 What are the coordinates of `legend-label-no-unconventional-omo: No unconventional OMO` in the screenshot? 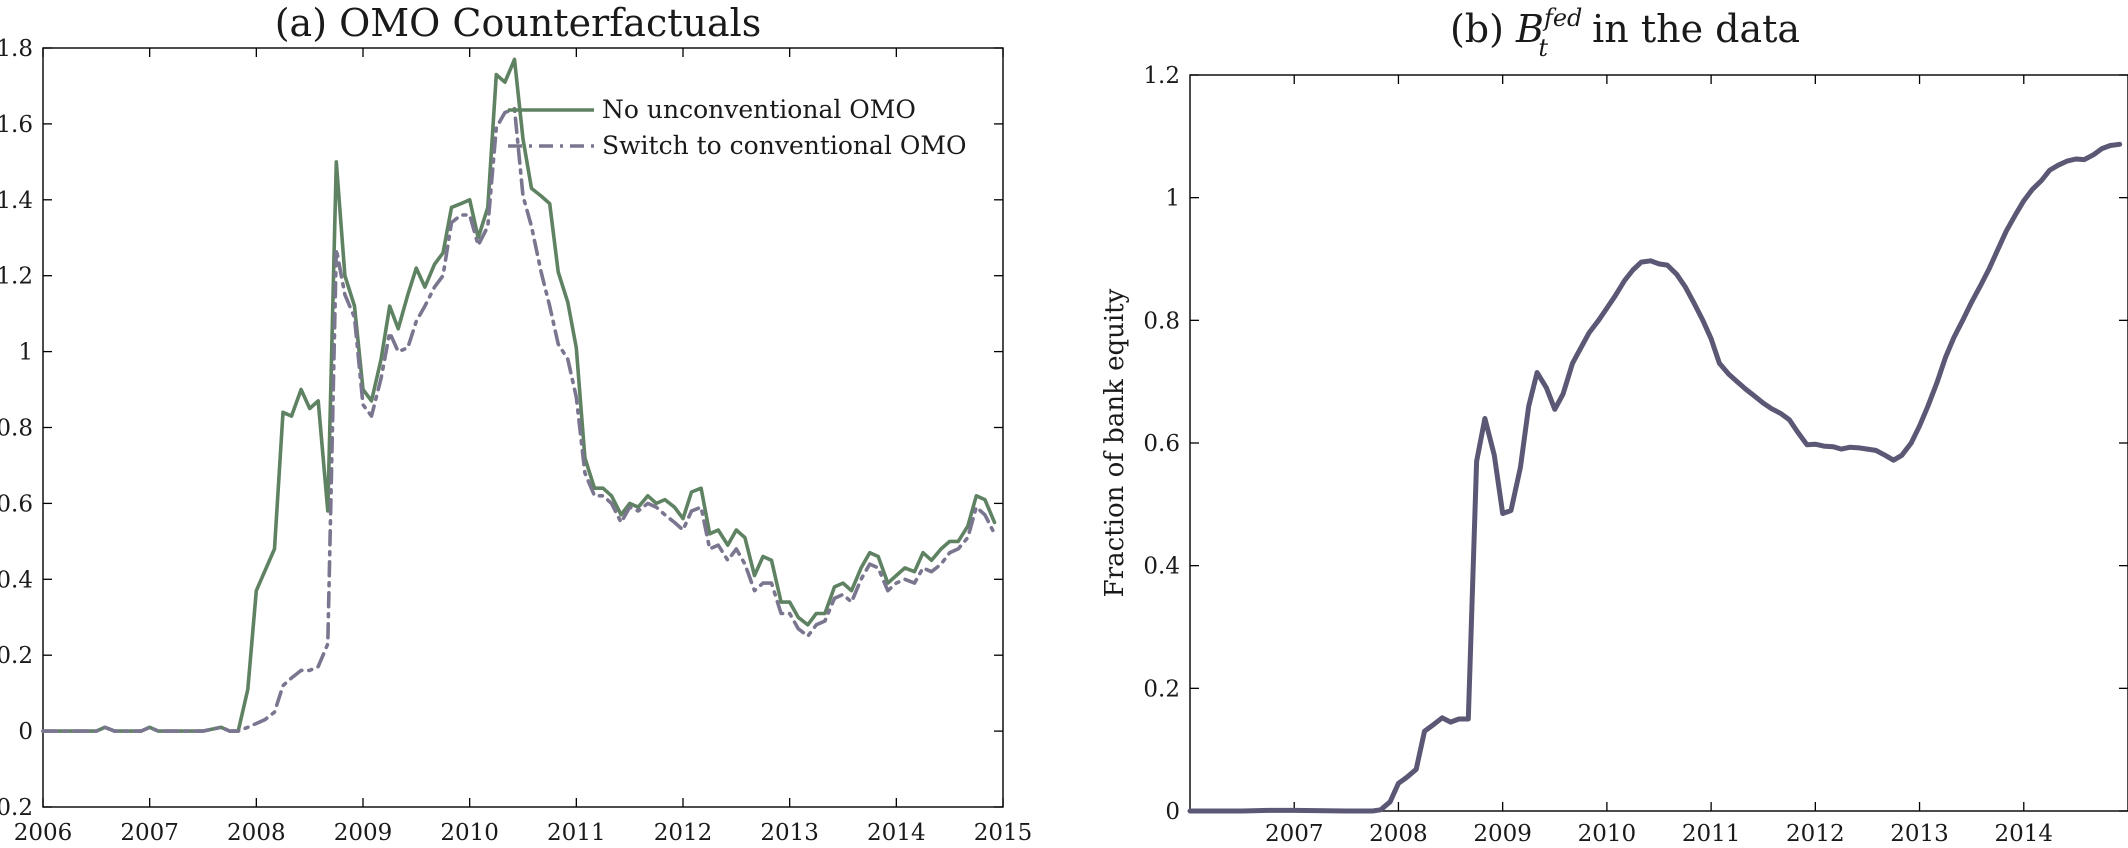 It's located at (759, 109).